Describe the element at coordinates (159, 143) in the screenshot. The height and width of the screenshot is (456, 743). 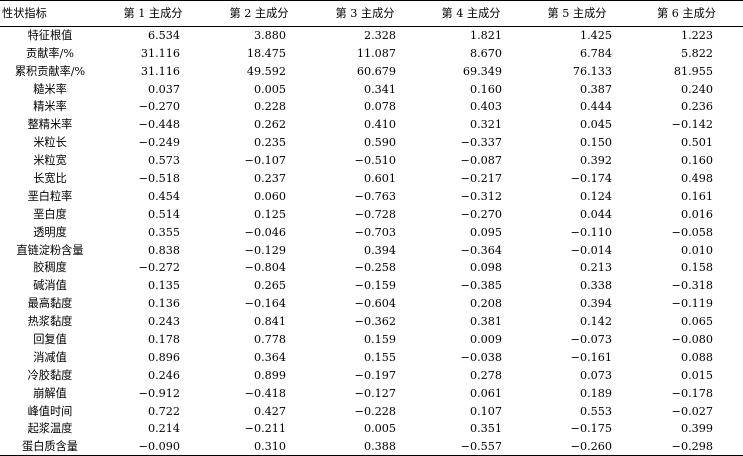
I see `cell-pc1: −0.249` at that location.